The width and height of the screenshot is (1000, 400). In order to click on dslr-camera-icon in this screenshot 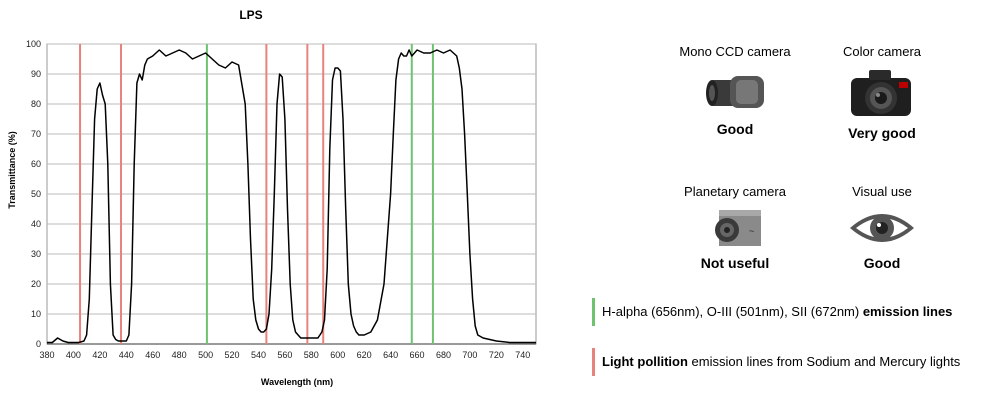, I will do `click(881, 93)`.